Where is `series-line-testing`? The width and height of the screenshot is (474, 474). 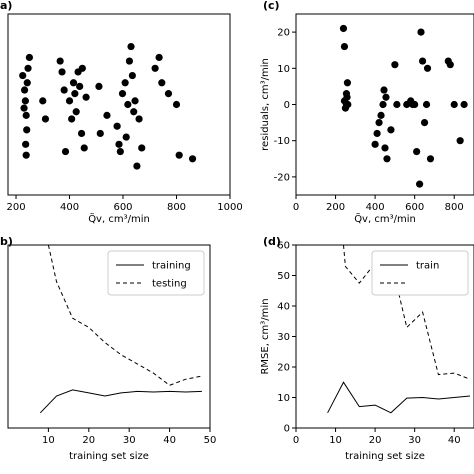
series-line-testing is located at coordinates (124, 315).